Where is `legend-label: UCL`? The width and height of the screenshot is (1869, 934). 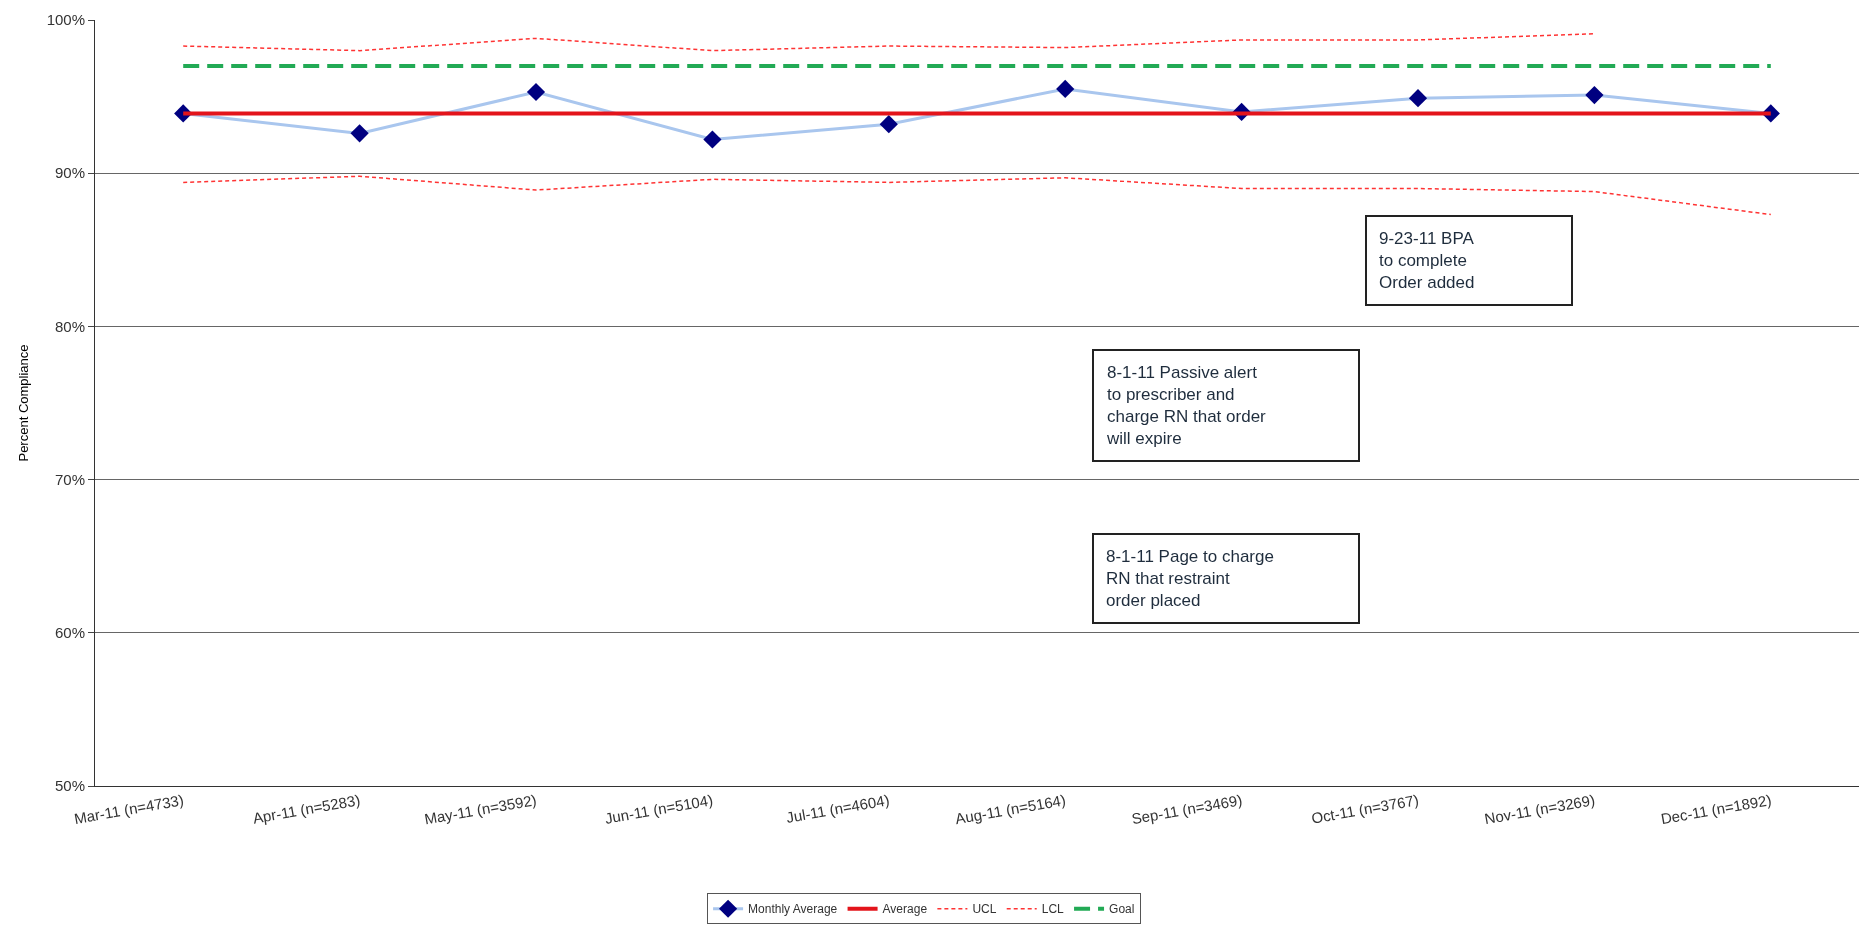 legend-label: UCL is located at coordinates (984, 909).